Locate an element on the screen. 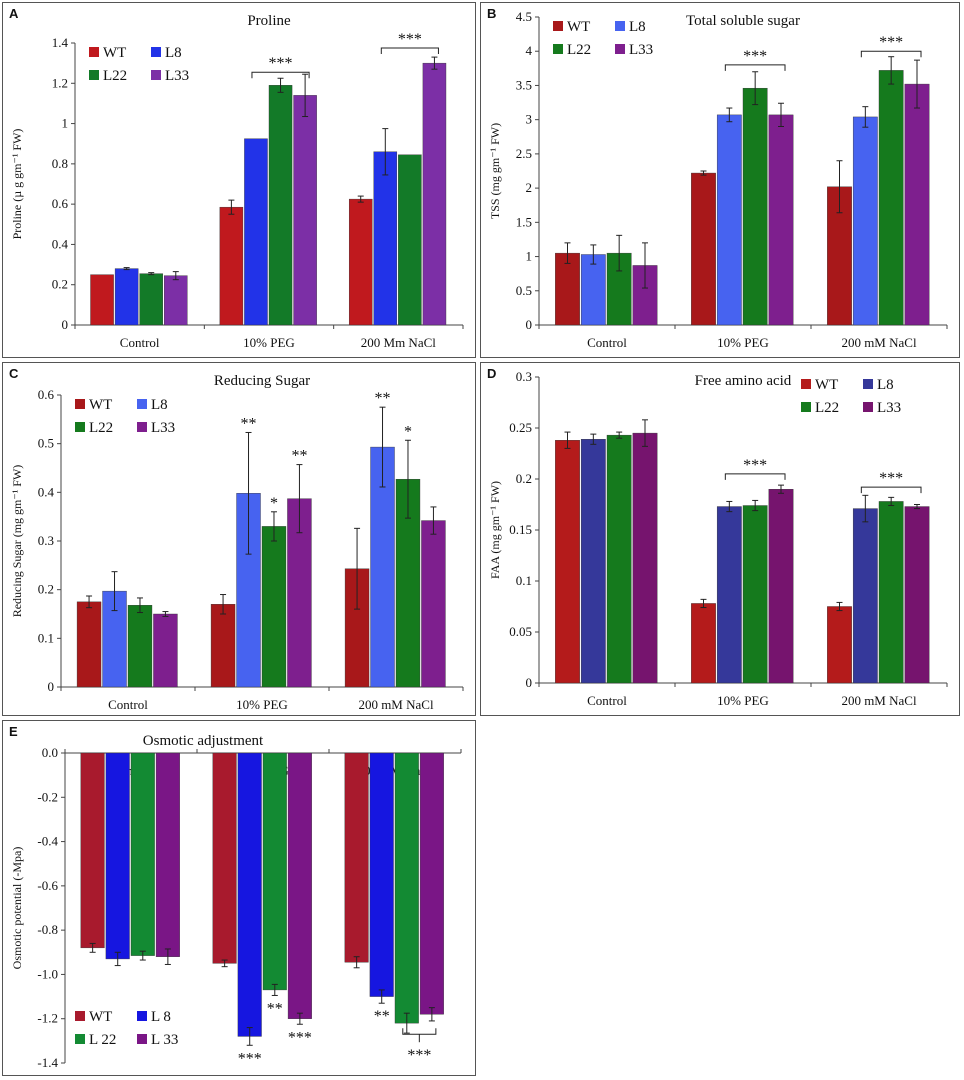 Image resolution: width=964 pixels, height=1080 pixels. significance-label: * is located at coordinates (274, 503).